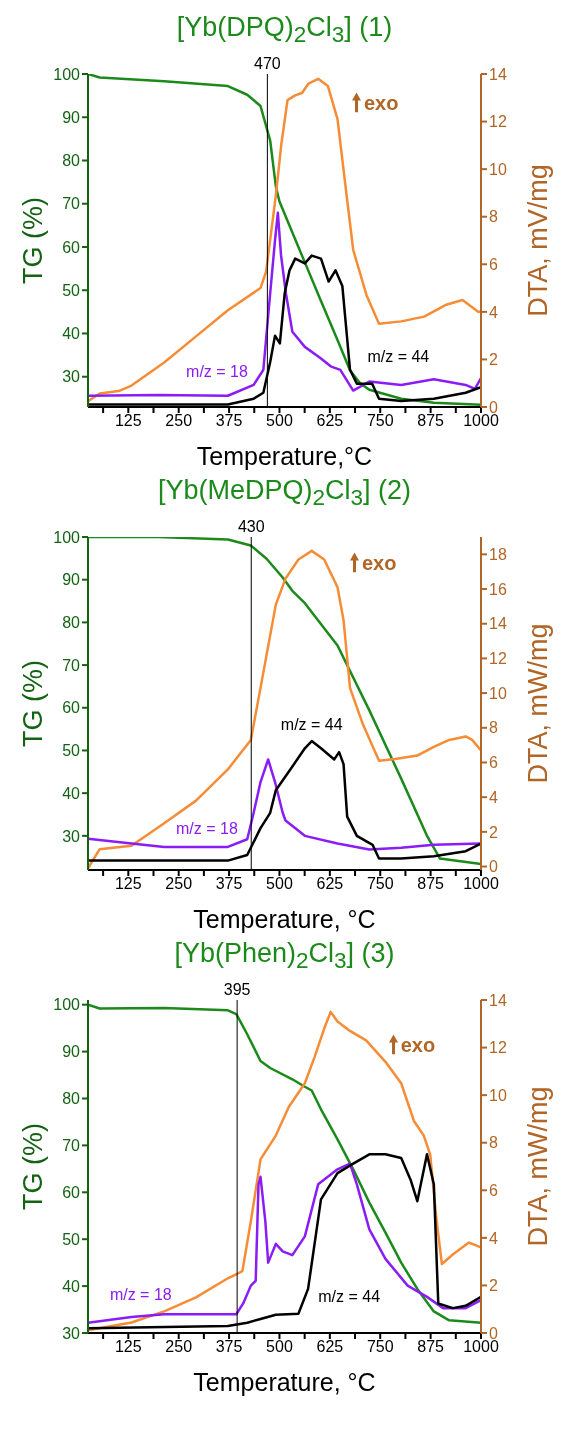 The image size is (569, 1443). I want to click on x-axis-title: Temperature,°C, so click(284, 456).